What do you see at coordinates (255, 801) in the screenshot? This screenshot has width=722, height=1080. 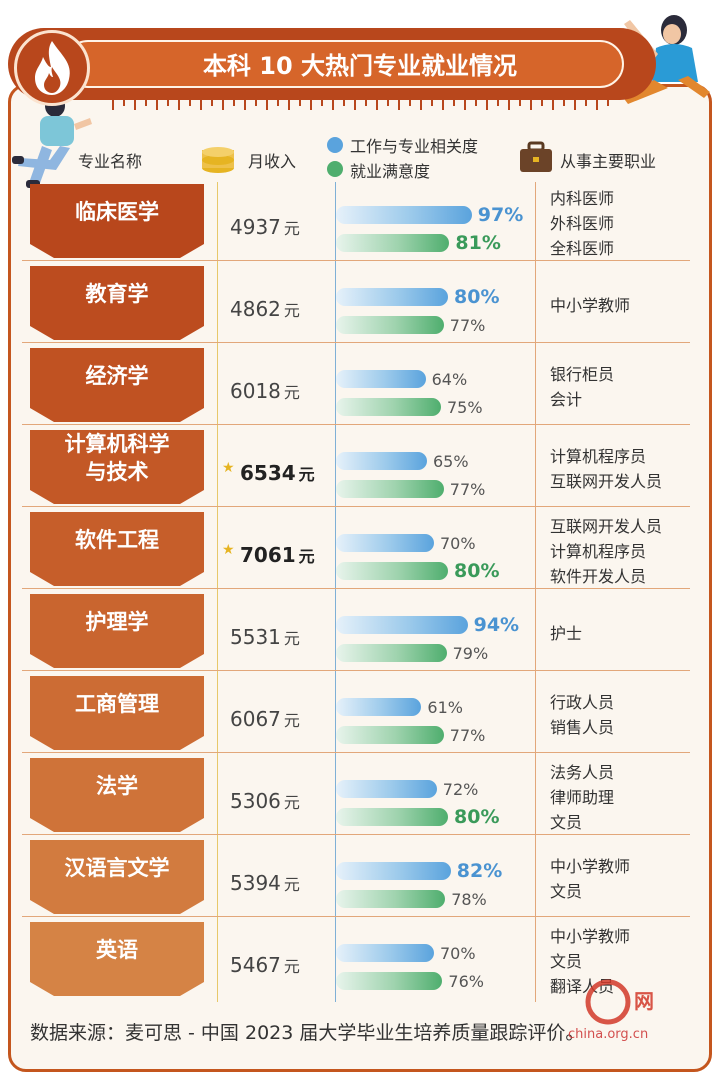 I see `income-value: 5306` at bounding box center [255, 801].